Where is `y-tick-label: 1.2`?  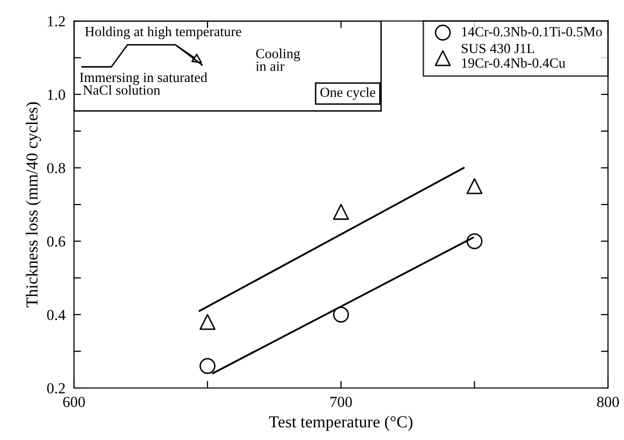
y-tick-label: 1.2 is located at coordinates (56, 21).